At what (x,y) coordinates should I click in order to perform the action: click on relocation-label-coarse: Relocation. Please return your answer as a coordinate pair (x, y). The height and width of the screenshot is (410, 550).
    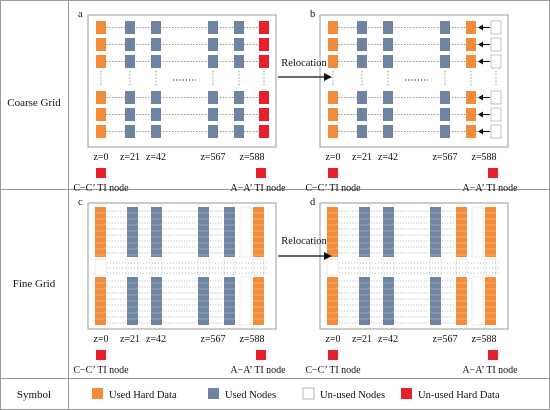
    Looking at the image, I should click on (304, 63).